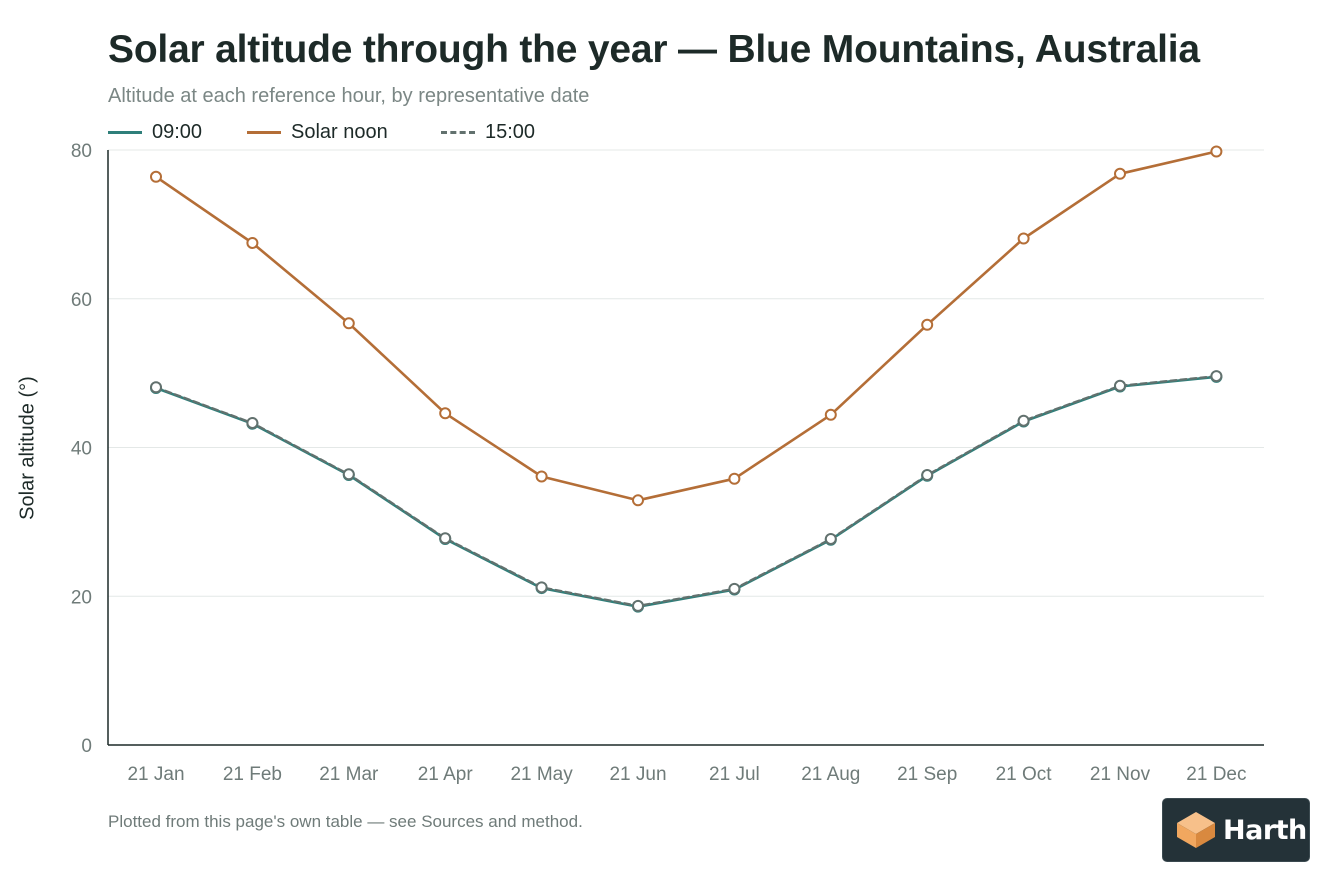 This screenshot has height=896, width=1344. Describe the element at coordinates (1265, 830) in the screenshot. I see `logo-text: Harth` at that location.